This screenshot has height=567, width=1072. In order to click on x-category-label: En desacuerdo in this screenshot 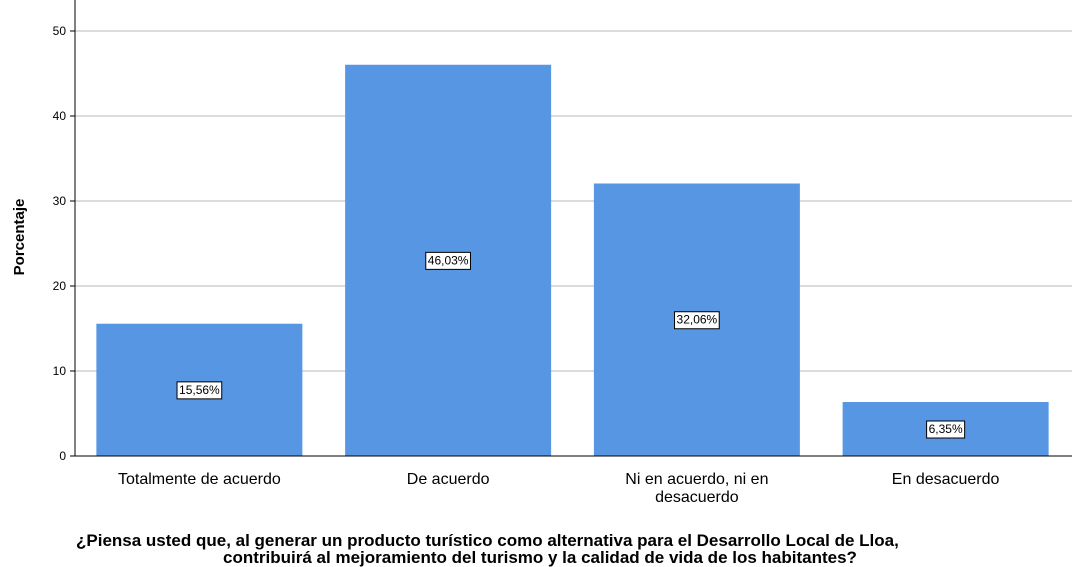, I will do `click(946, 479)`.